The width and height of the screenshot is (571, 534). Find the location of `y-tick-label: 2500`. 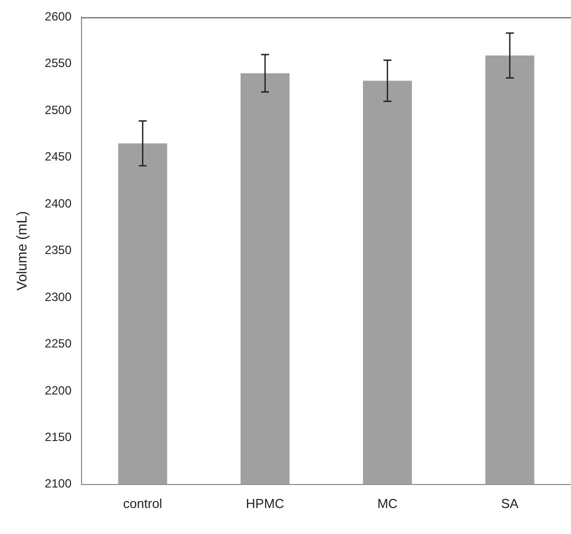

y-tick-label: 2500 is located at coordinates (58, 109).